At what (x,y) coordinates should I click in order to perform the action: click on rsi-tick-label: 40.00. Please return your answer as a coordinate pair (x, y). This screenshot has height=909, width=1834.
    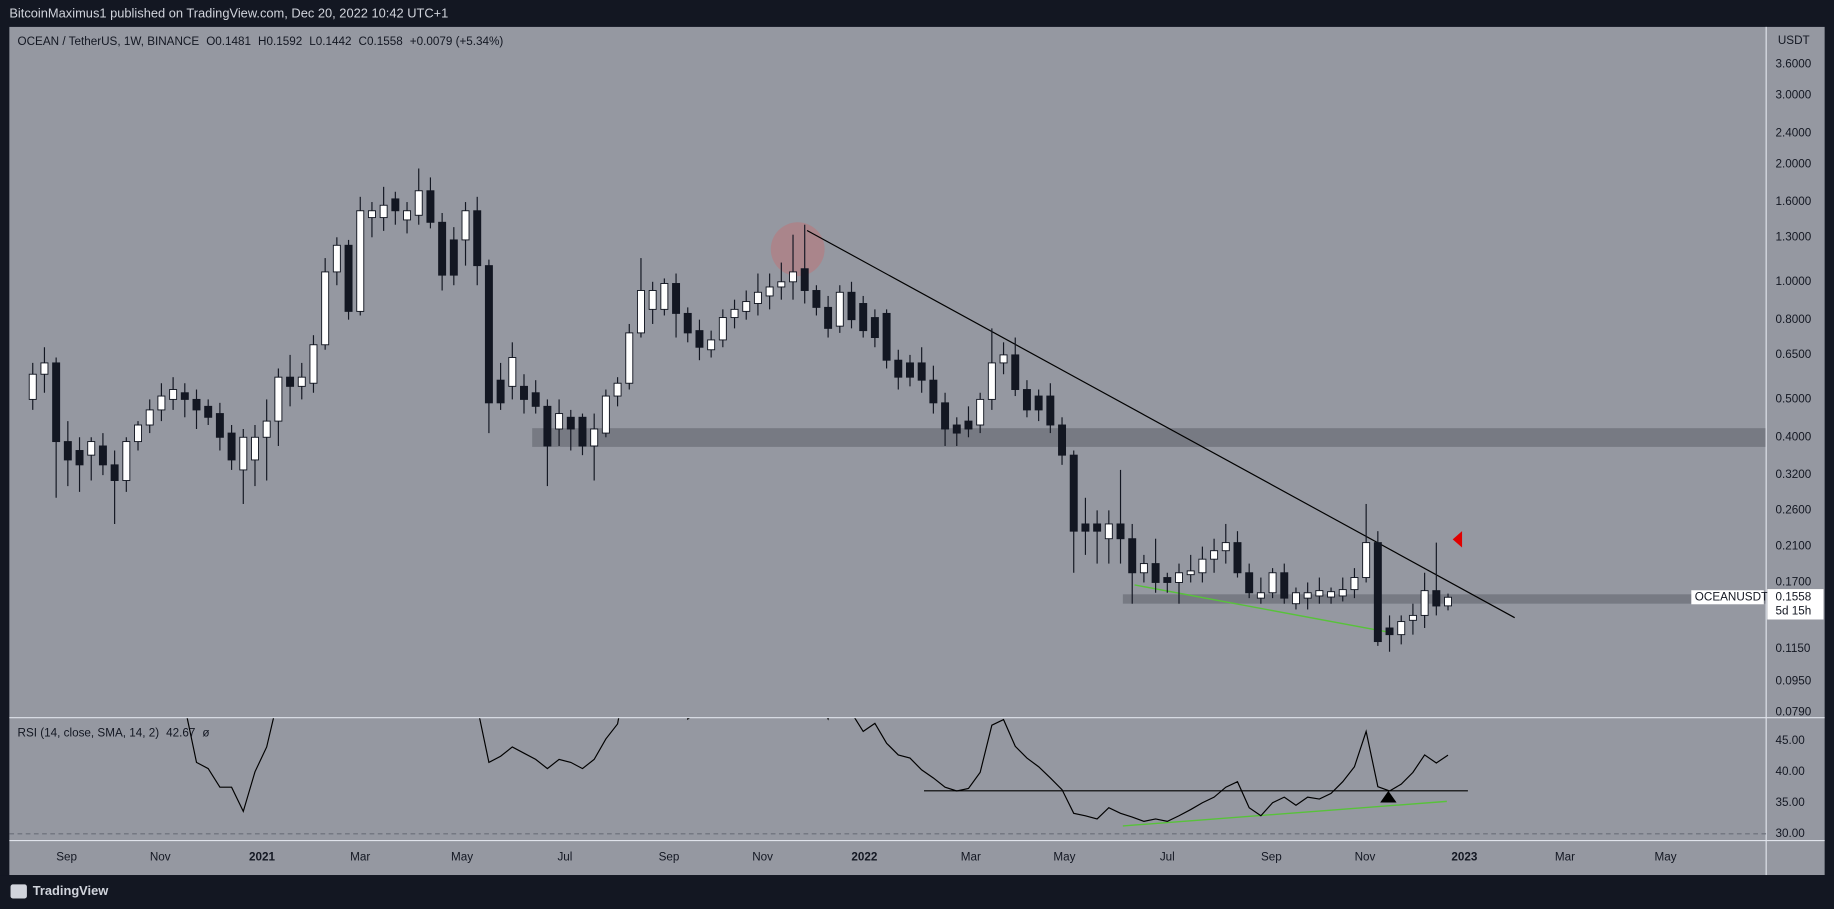
    Looking at the image, I should click on (1791, 771).